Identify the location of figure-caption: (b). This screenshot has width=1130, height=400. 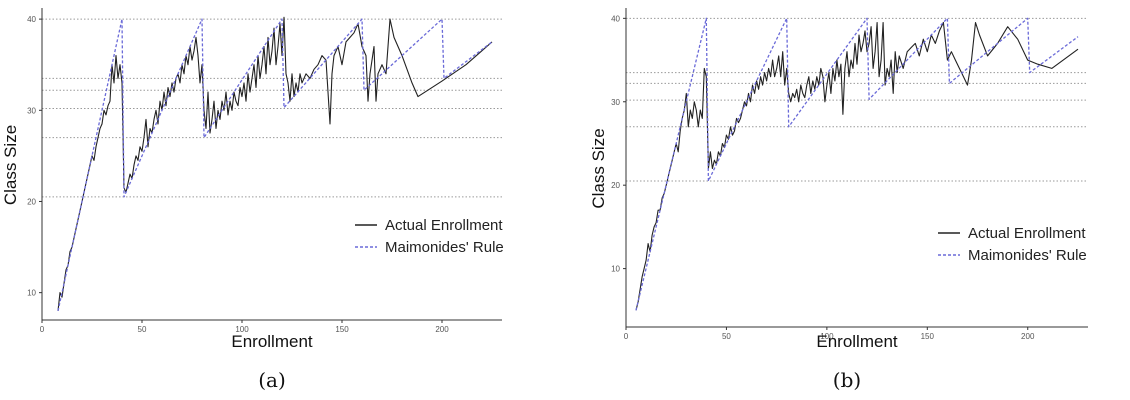
(847, 380).